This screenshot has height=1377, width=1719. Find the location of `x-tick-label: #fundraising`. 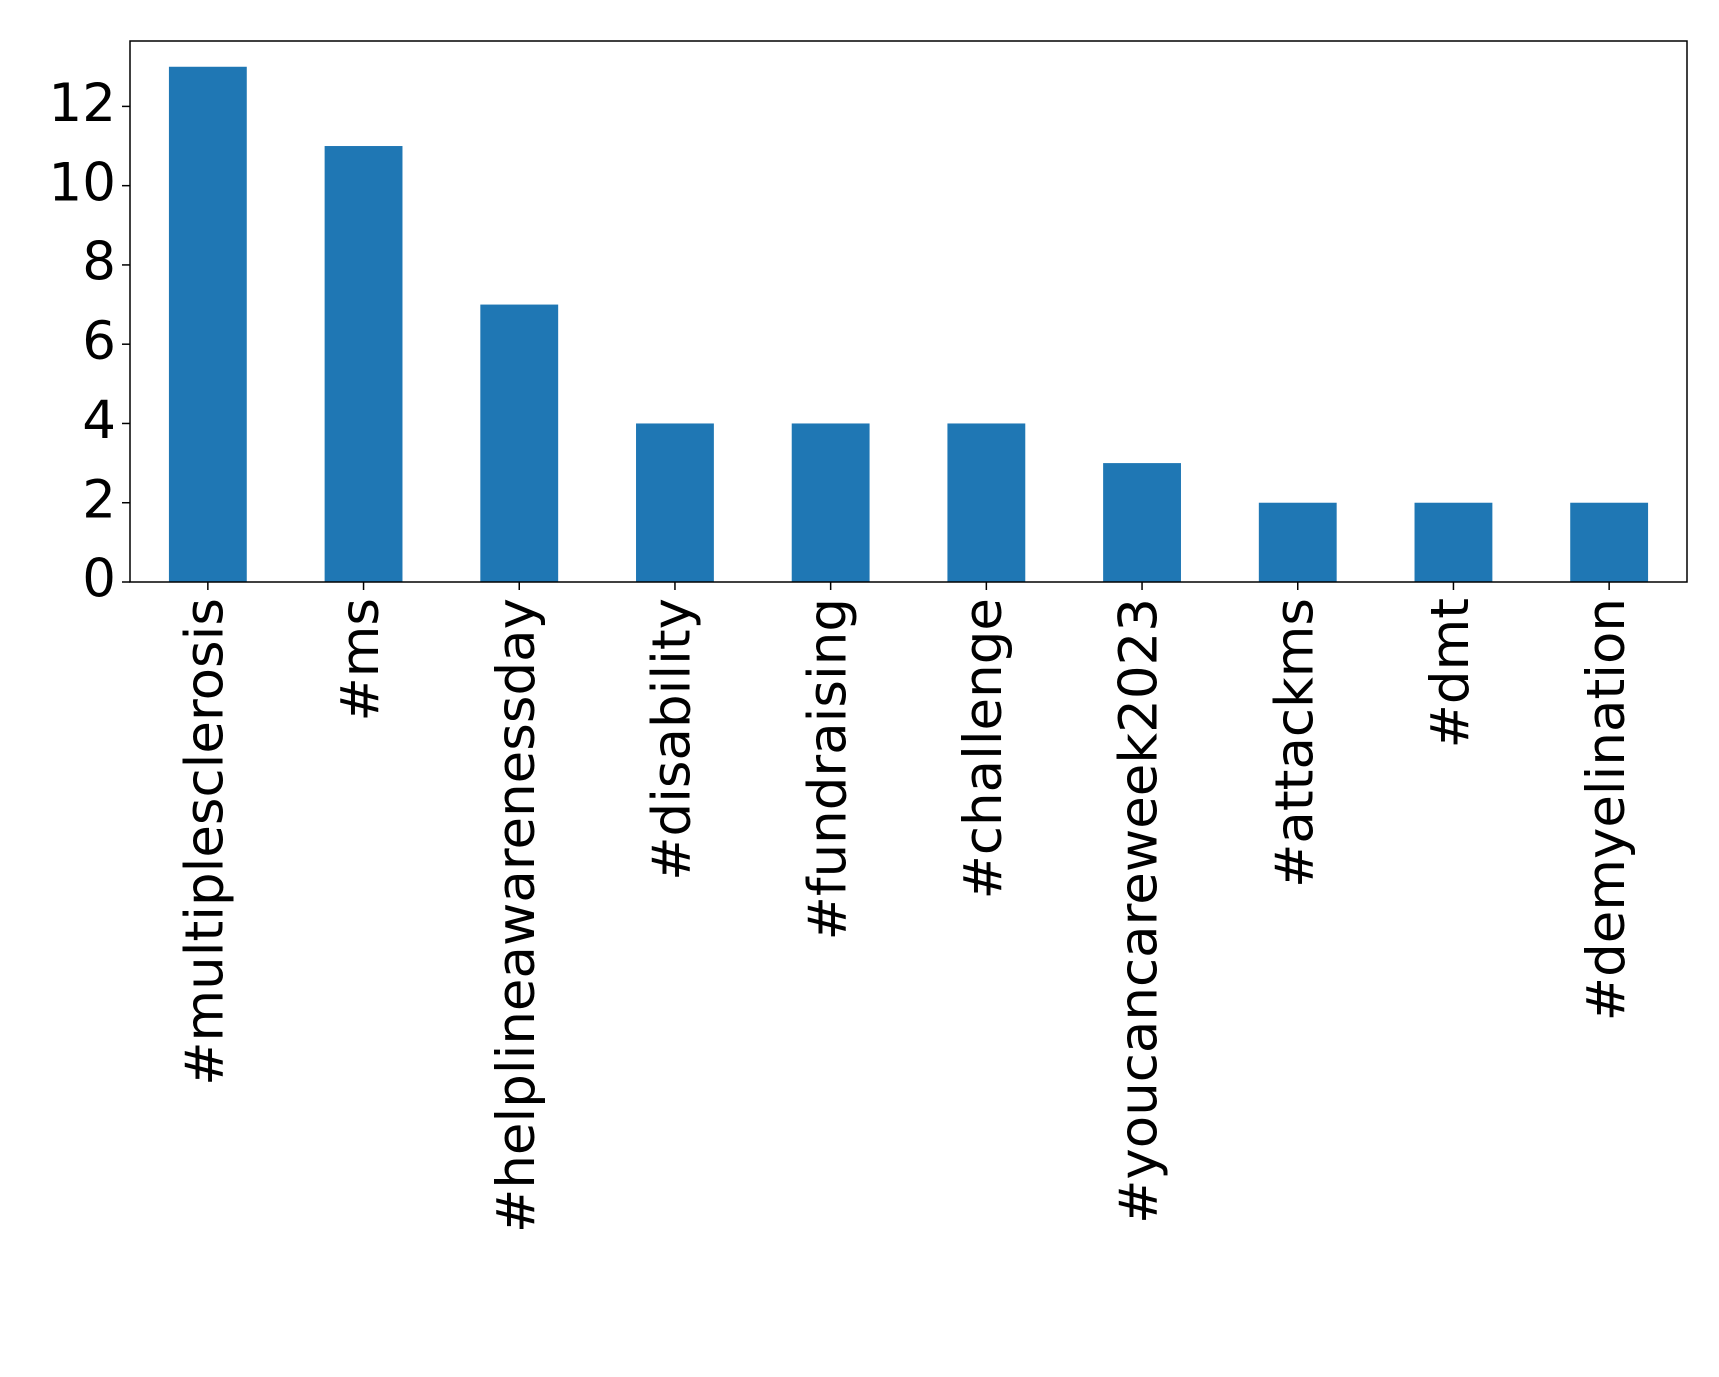

x-tick-label: #fundraising is located at coordinates (827, 769).